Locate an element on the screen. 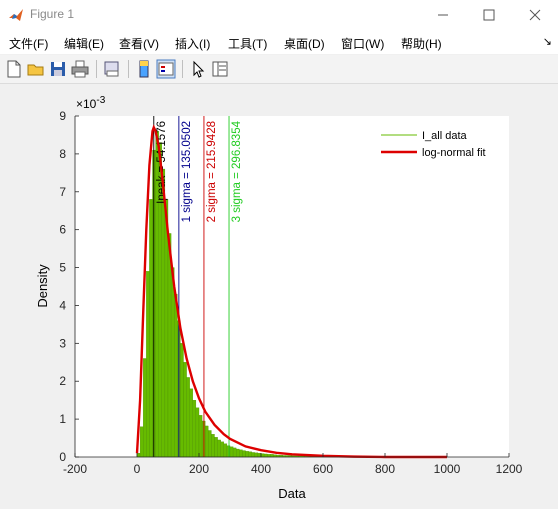 This screenshot has width=558, height=509. menu-help: 帮助(H) is located at coordinates (421, 43).